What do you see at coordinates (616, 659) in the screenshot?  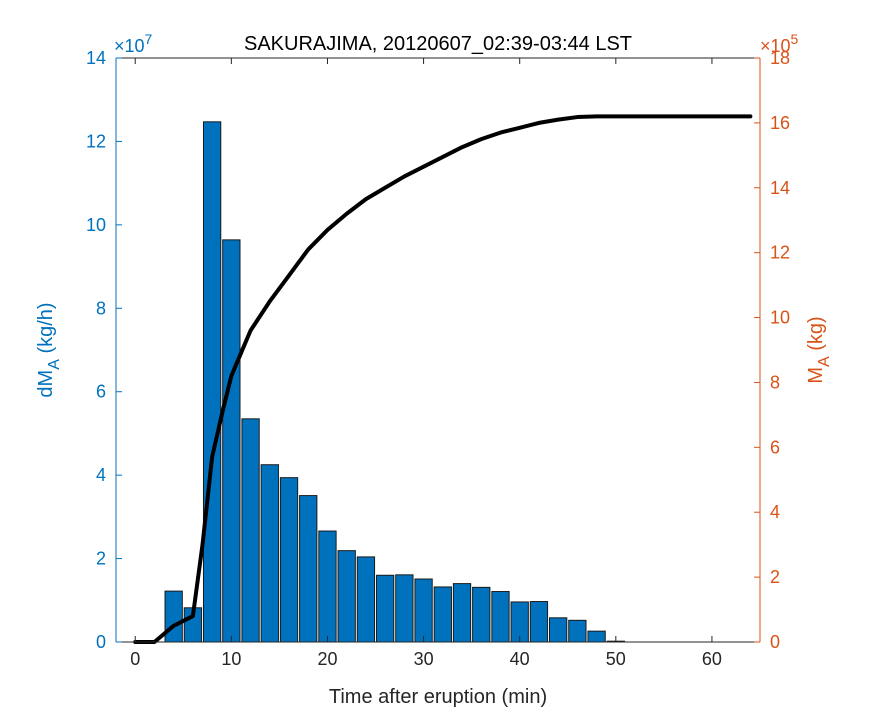 I see `x-tick-label: 50` at bounding box center [616, 659].